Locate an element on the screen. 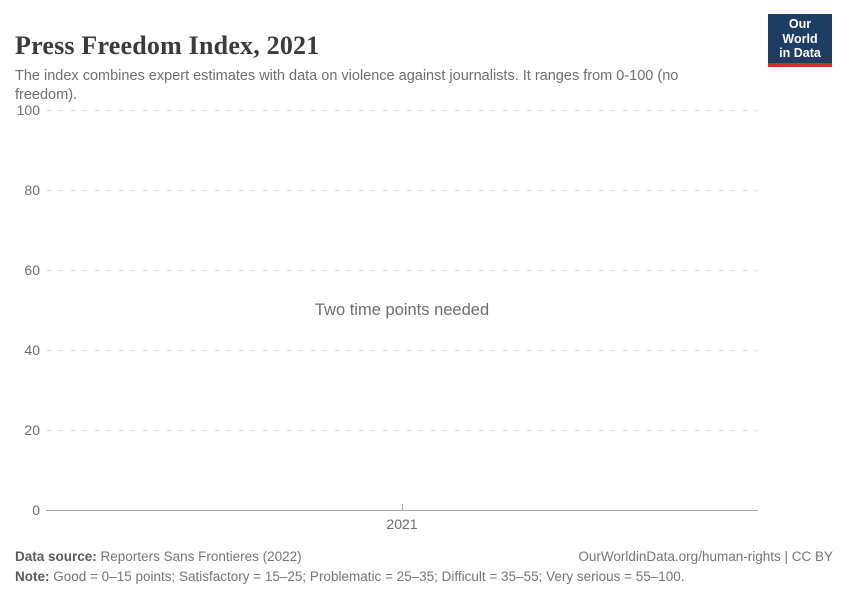 This screenshot has width=850, height=600. data-source-link: Reporters Sans Frontieres (2022) is located at coordinates (201, 556).